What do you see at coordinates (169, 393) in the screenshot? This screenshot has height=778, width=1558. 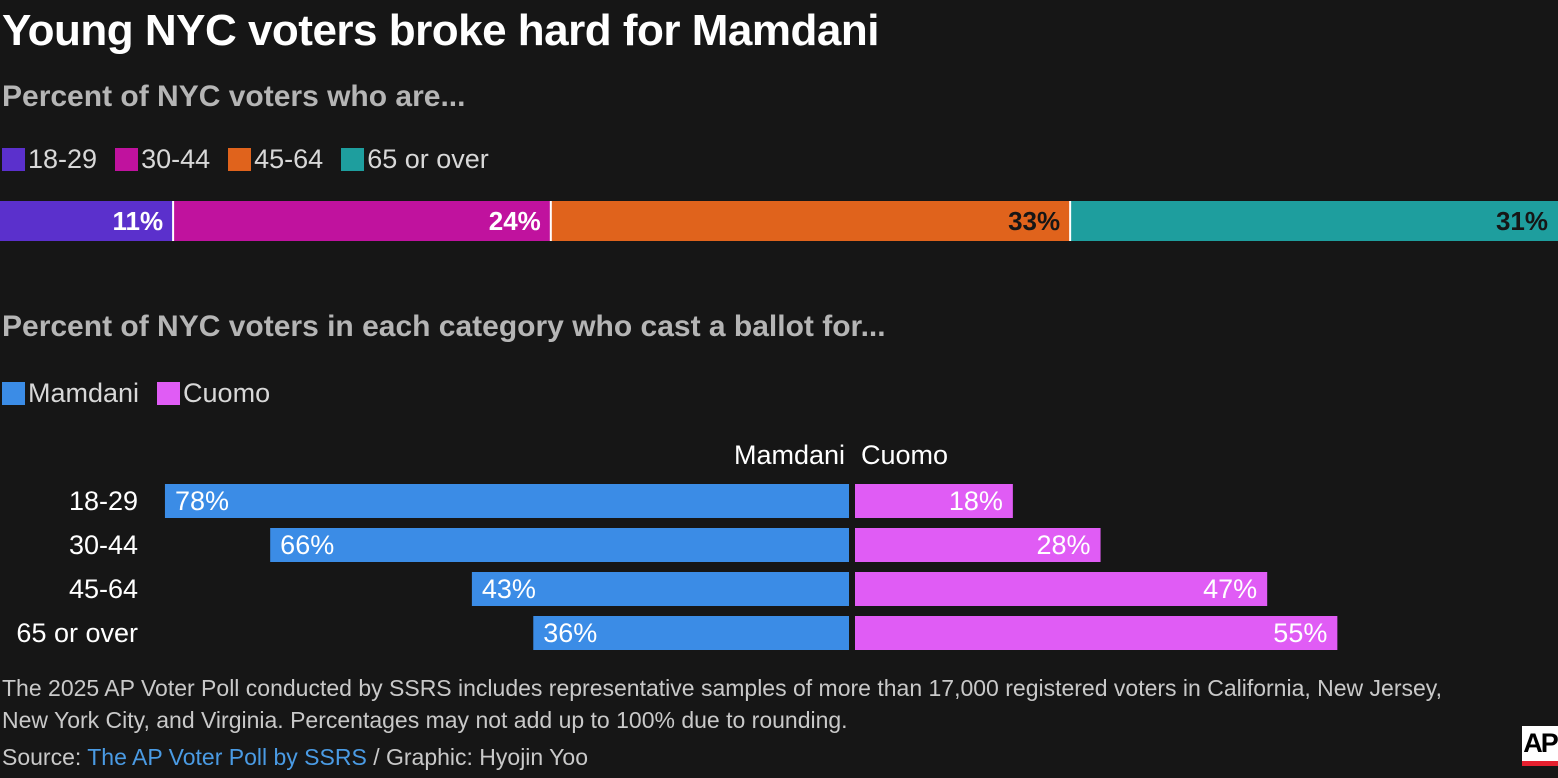 I see `legend-swatch-cuomo` at bounding box center [169, 393].